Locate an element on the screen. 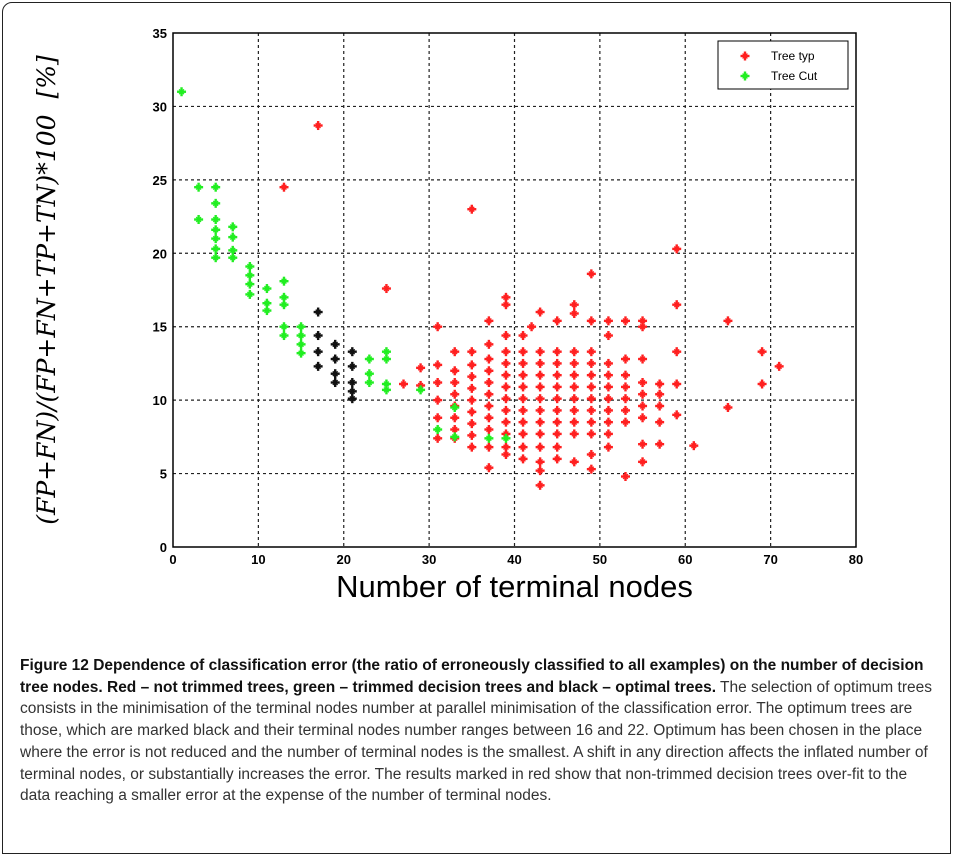 Image resolution: width=957 pixels, height=861 pixels. x-tick-label: 40 is located at coordinates (514, 559).